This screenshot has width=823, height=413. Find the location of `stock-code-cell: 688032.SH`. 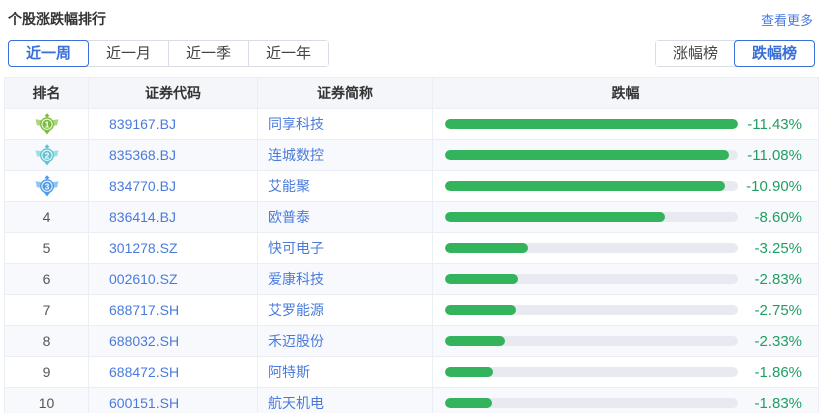

stock-code-cell: 688032.SH is located at coordinates (173, 341).